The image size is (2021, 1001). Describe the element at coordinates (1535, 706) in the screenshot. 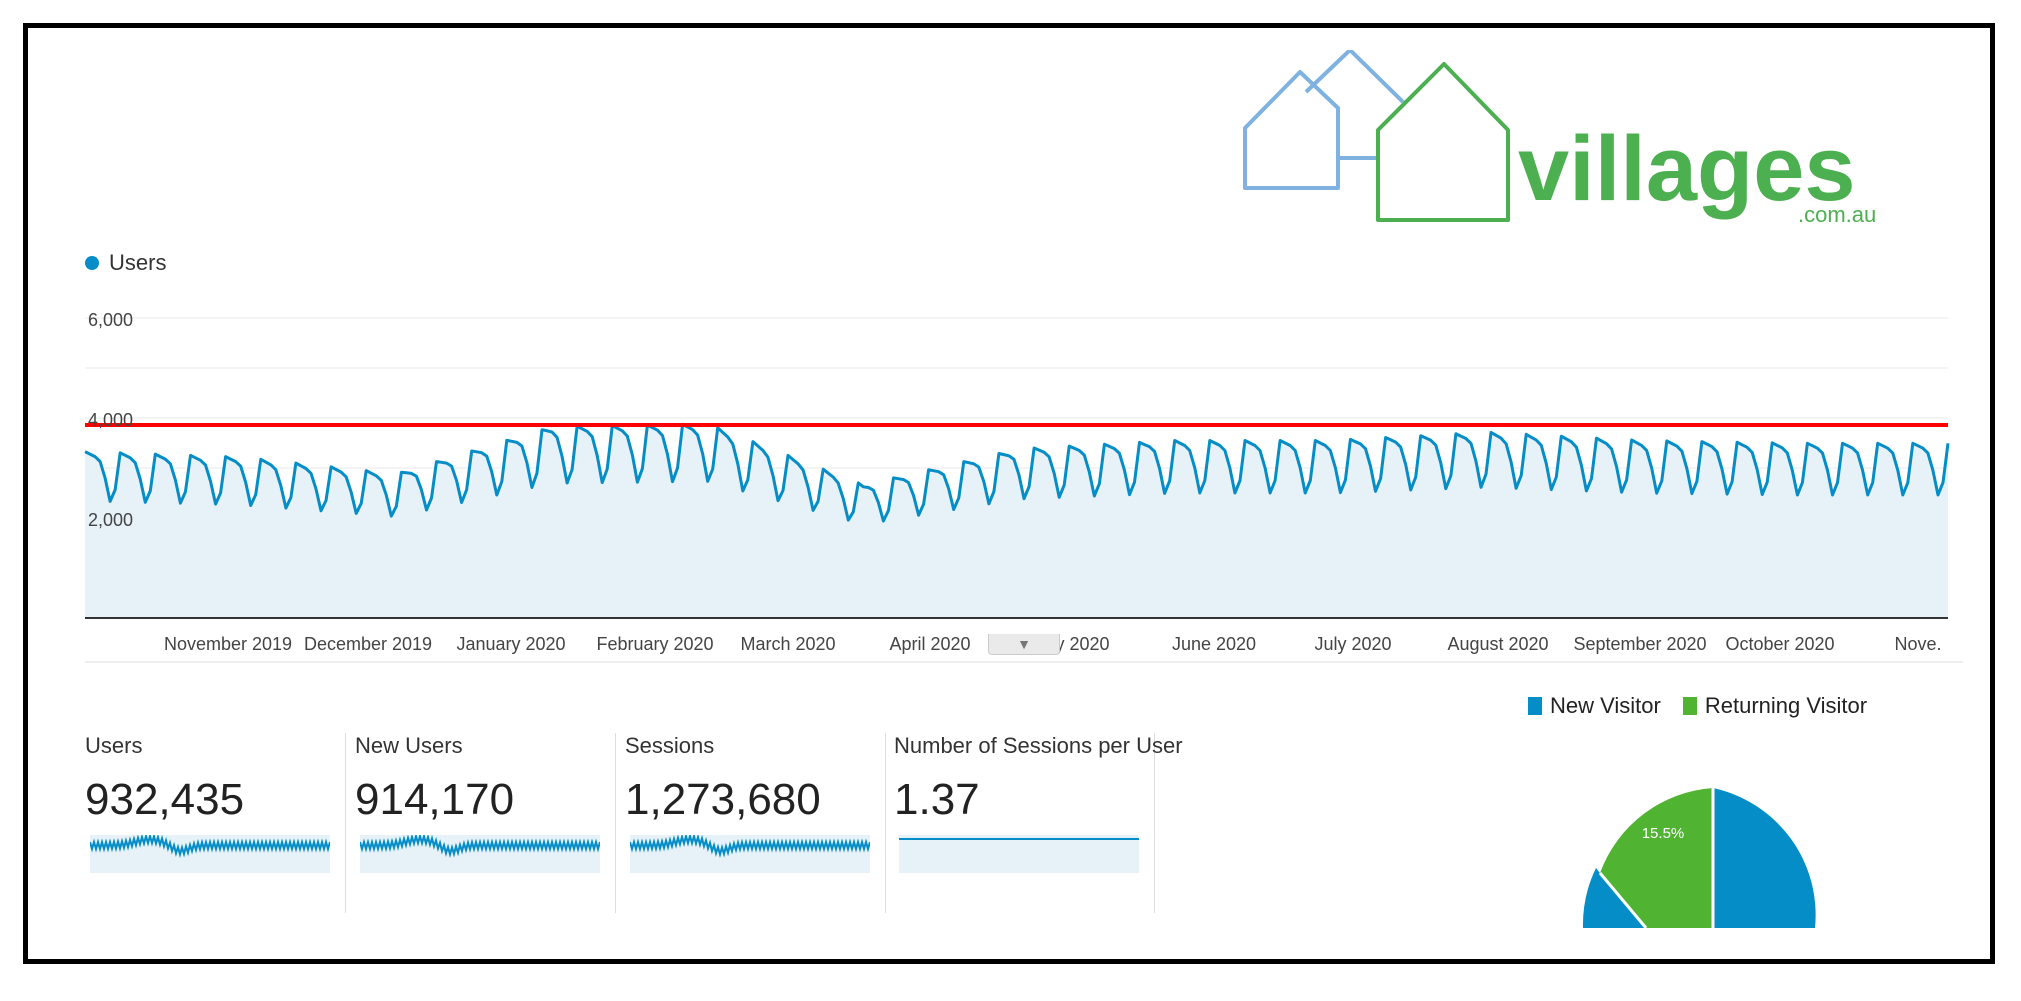

I see `new-visitor-swatch` at that location.